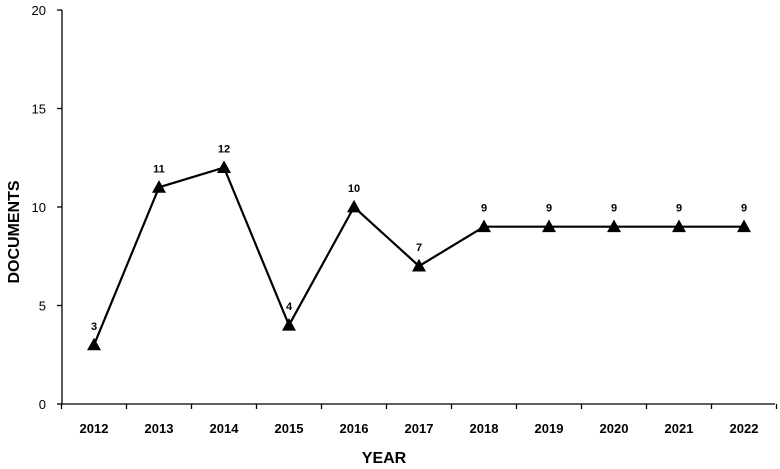  I want to click on x-tick-label: 2015, so click(289, 428).